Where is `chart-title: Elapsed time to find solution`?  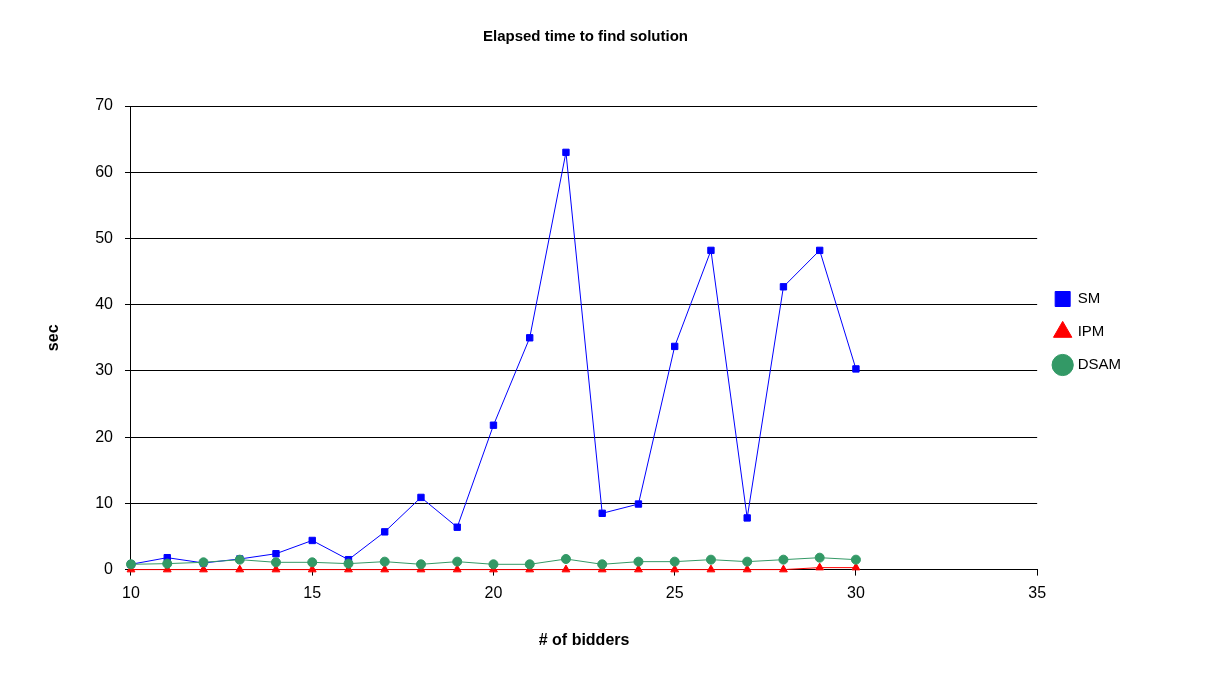 chart-title: Elapsed time to find solution is located at coordinates (585, 36).